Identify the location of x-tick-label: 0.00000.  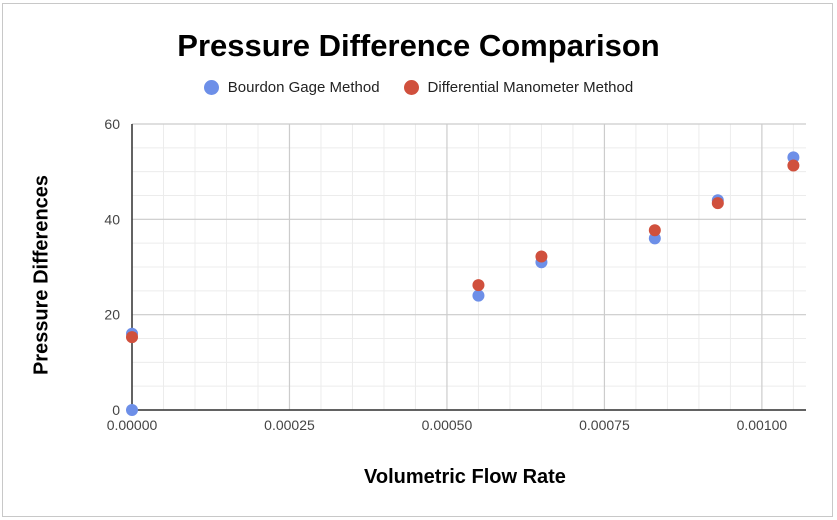
(132, 425).